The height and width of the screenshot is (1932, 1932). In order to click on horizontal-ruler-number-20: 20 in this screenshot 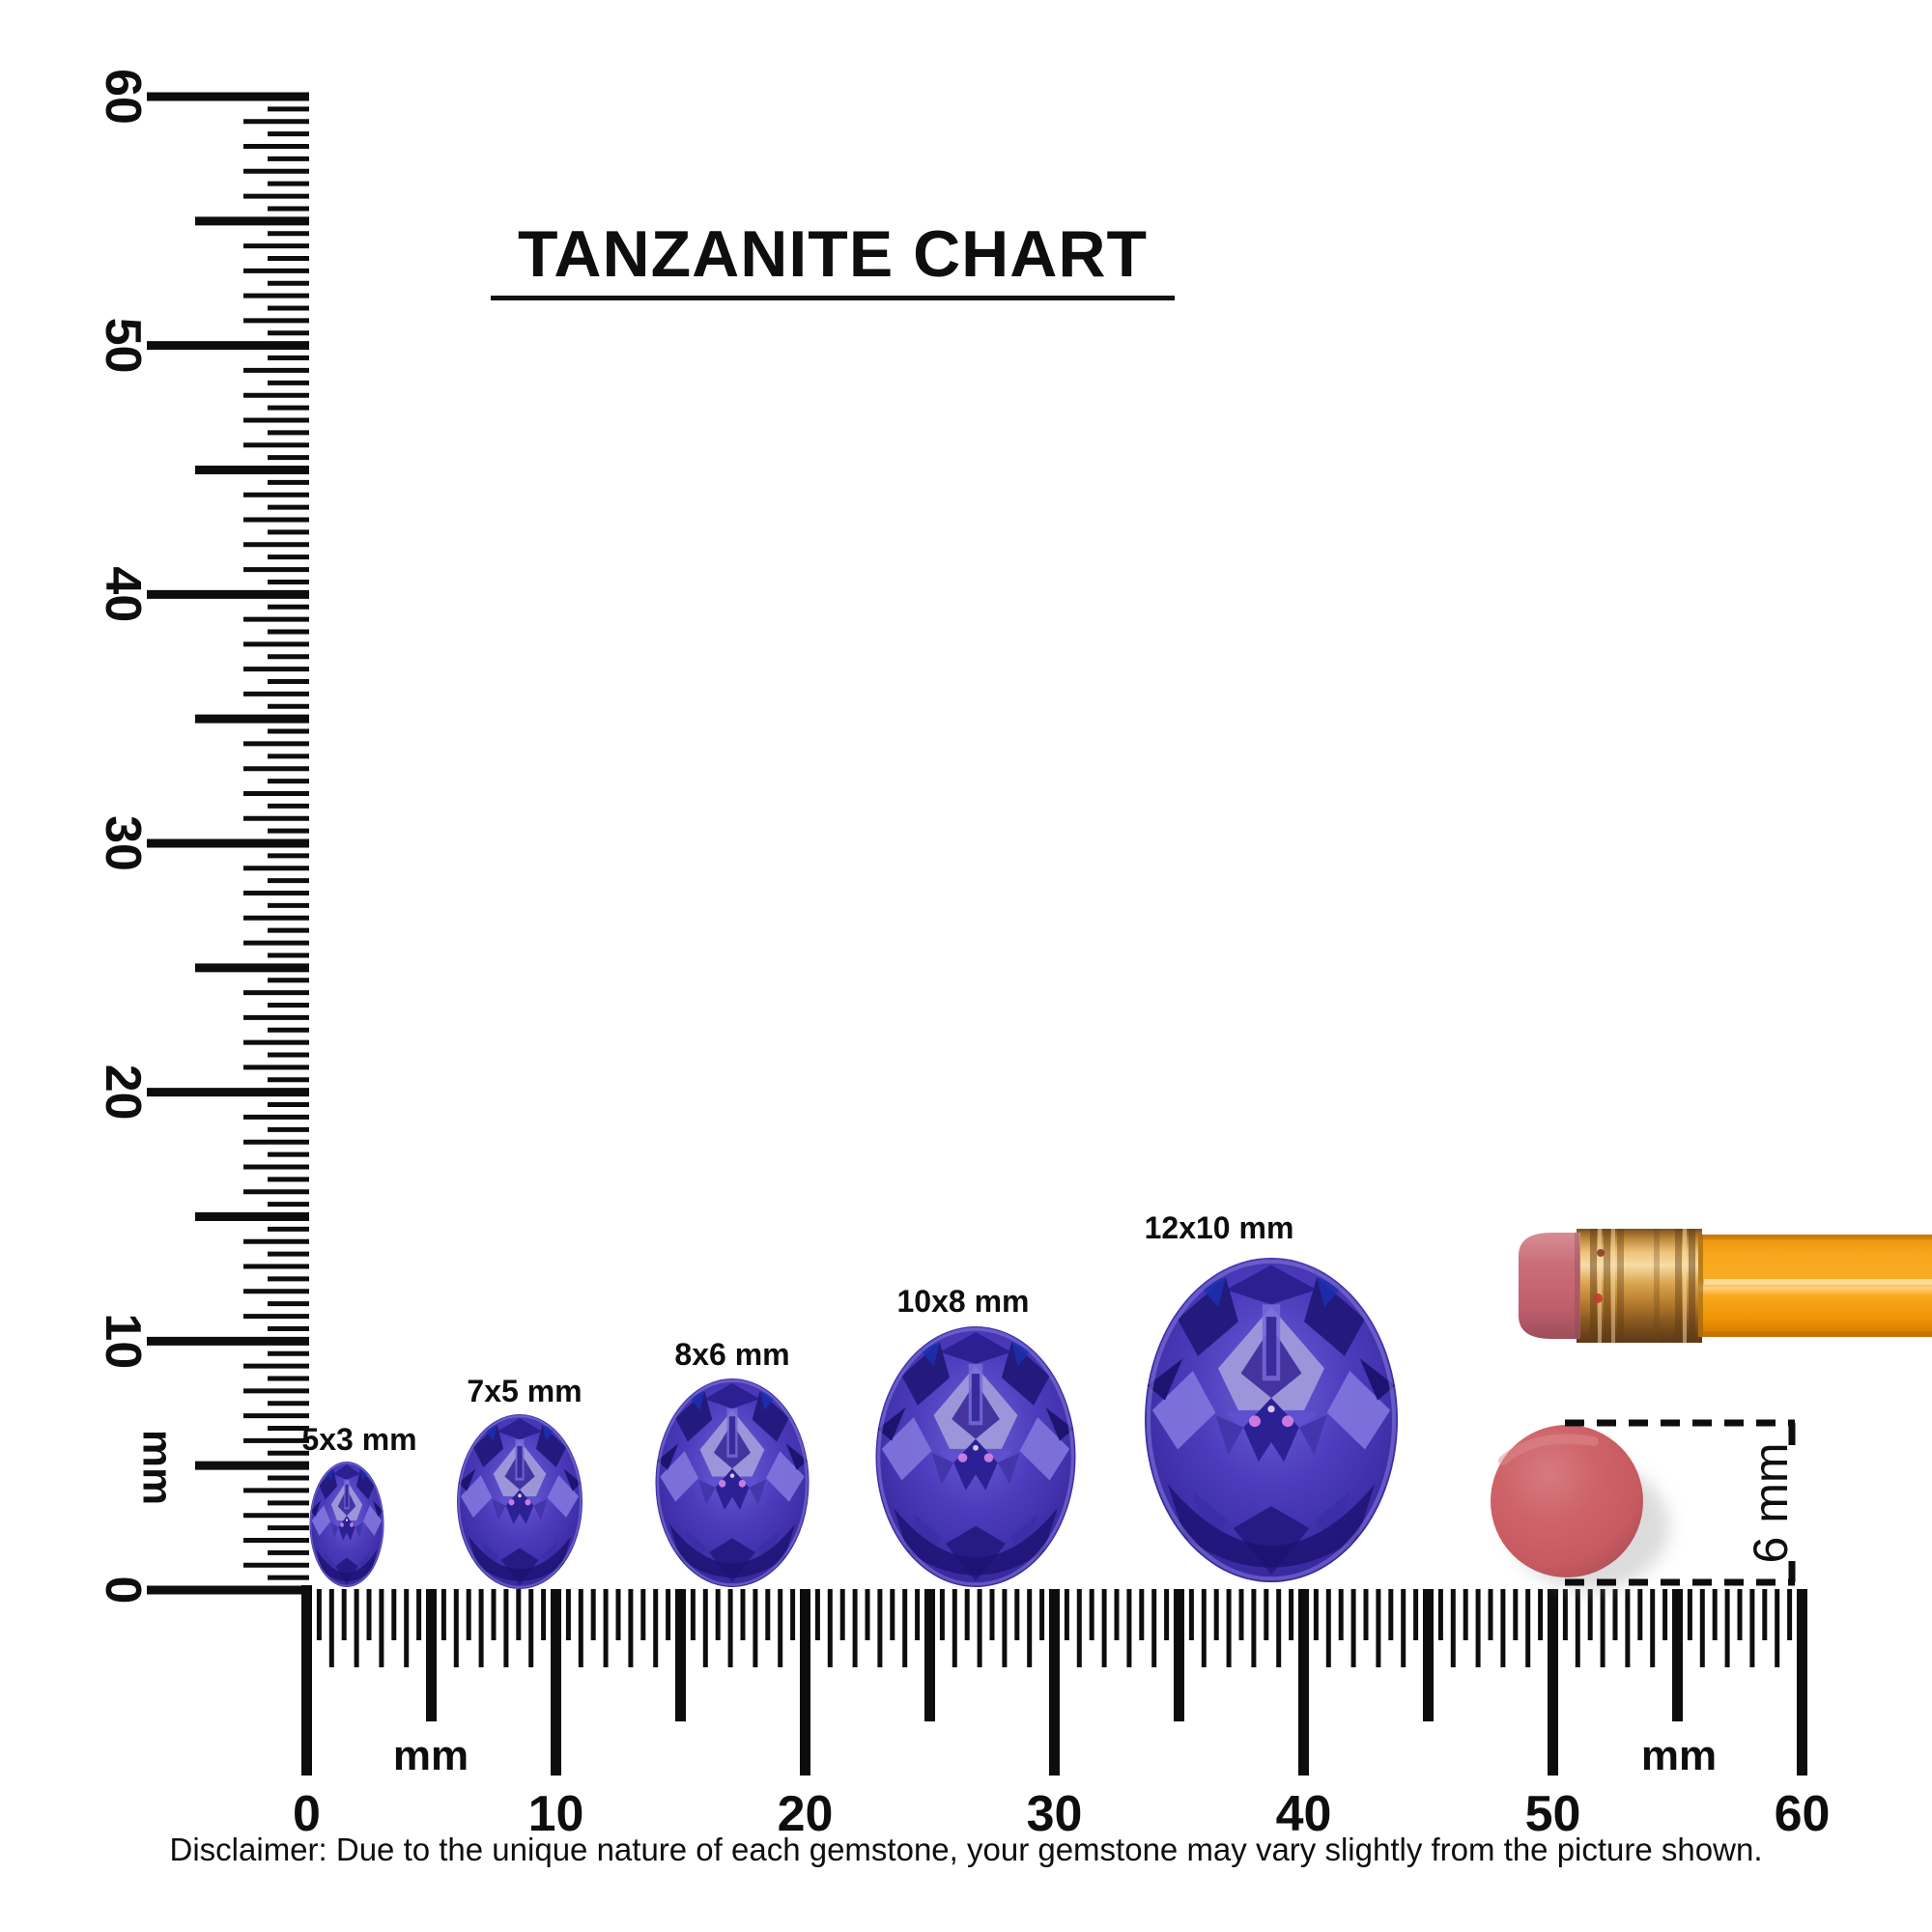, I will do `click(806, 1814)`.